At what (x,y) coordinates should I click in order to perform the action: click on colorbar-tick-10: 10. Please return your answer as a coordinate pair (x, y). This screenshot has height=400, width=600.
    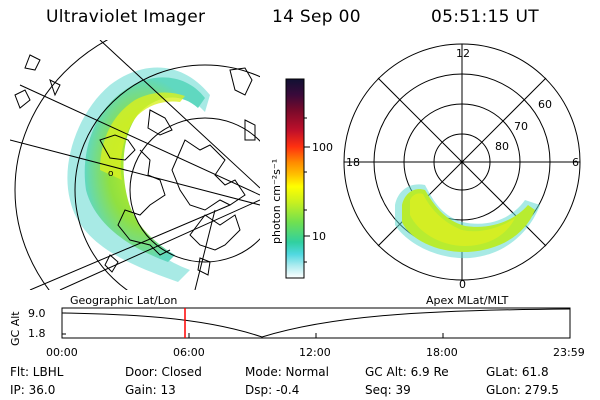
    Looking at the image, I should click on (319, 236).